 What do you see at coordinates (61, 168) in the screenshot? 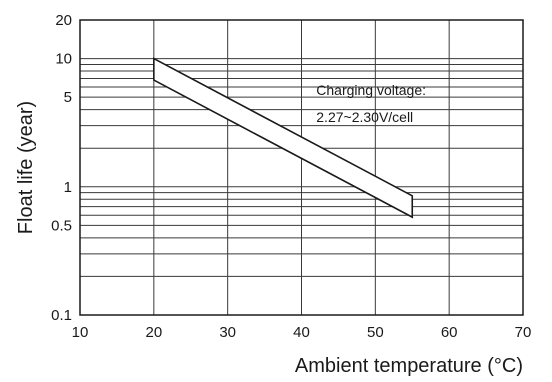
I see `y-axis-ticks: 0.1 0.5 1 5 10 20` at bounding box center [61, 168].